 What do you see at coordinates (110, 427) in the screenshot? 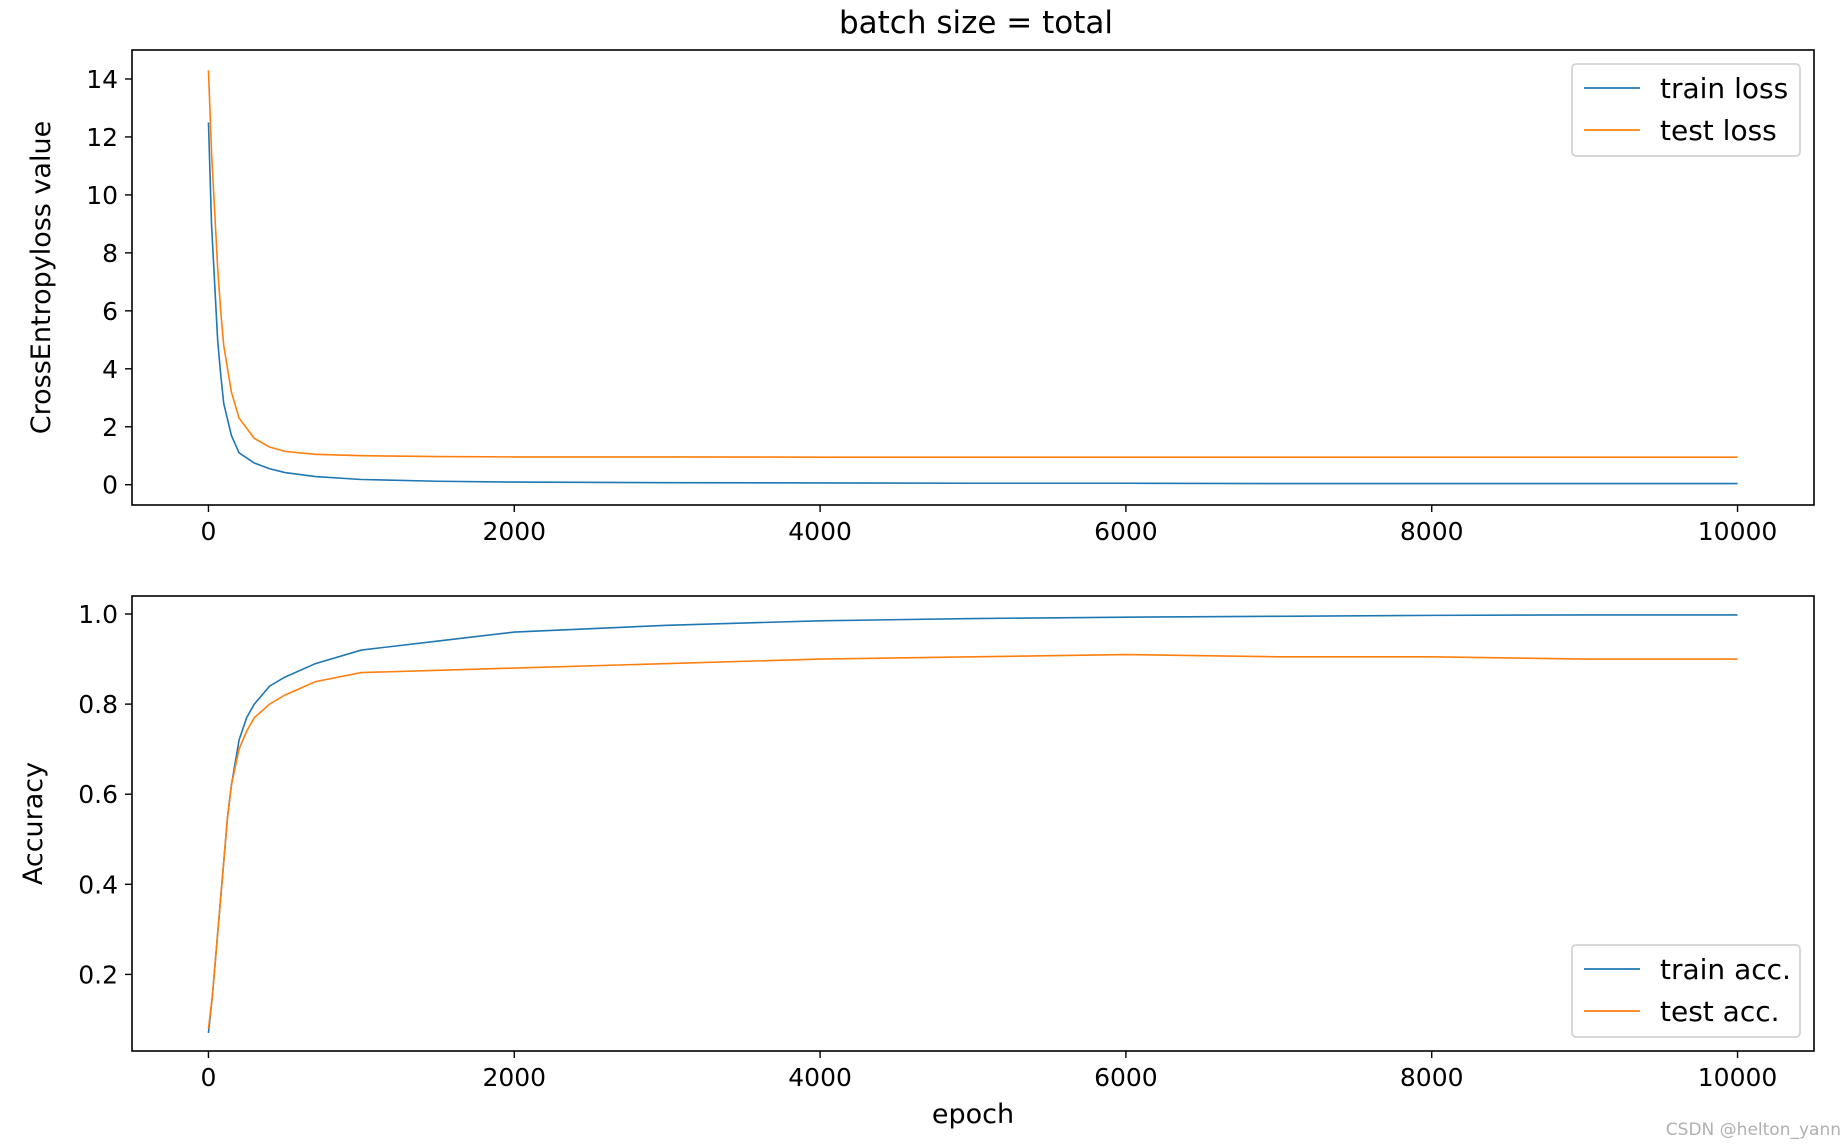
I see `y-tick-label: 2` at bounding box center [110, 427].